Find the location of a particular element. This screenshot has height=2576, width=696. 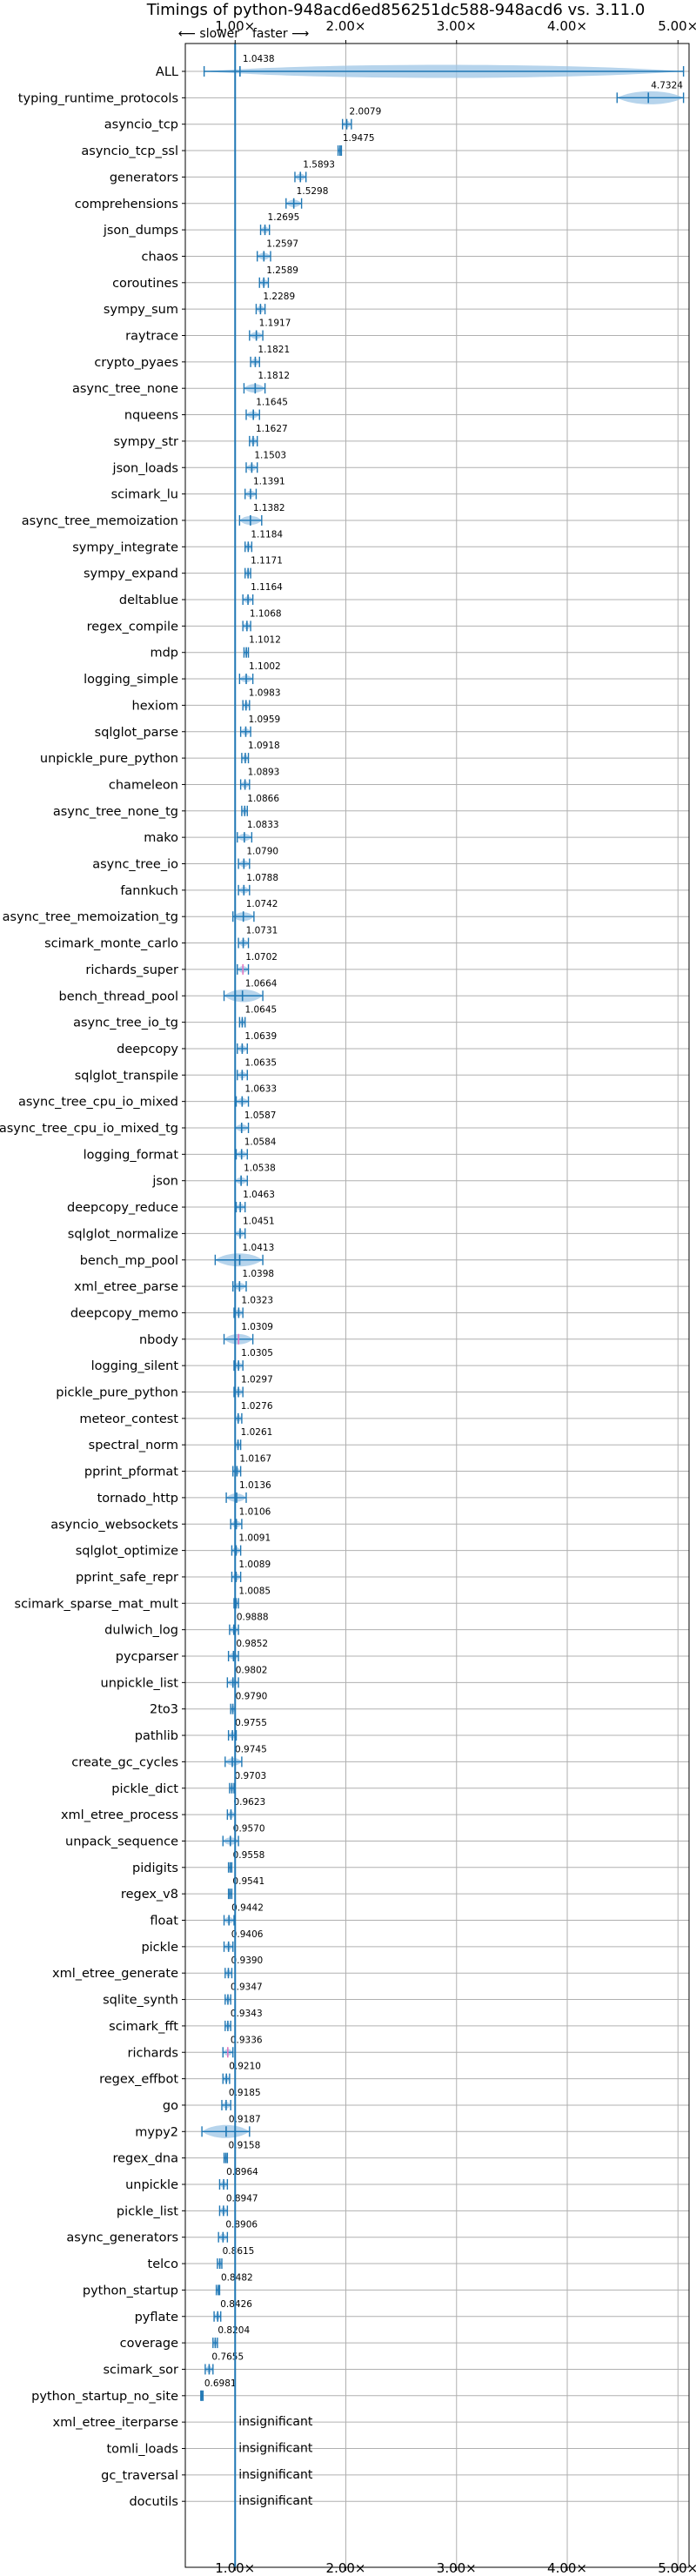

benchmark-label: pickle_list is located at coordinates (147, 2211).